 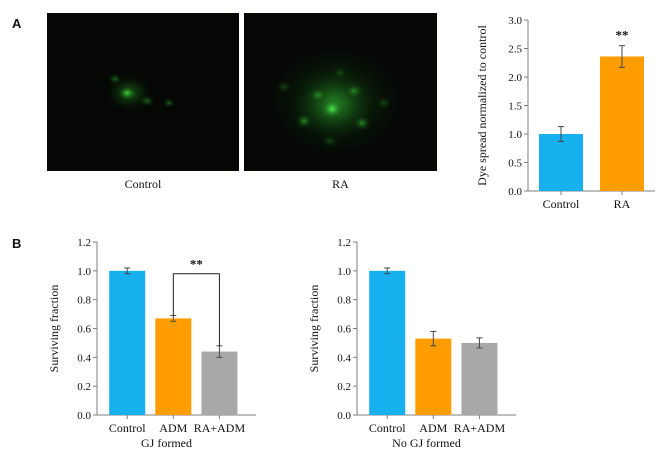 I want to click on x-axis-label: GJ formed, so click(x=166, y=443).